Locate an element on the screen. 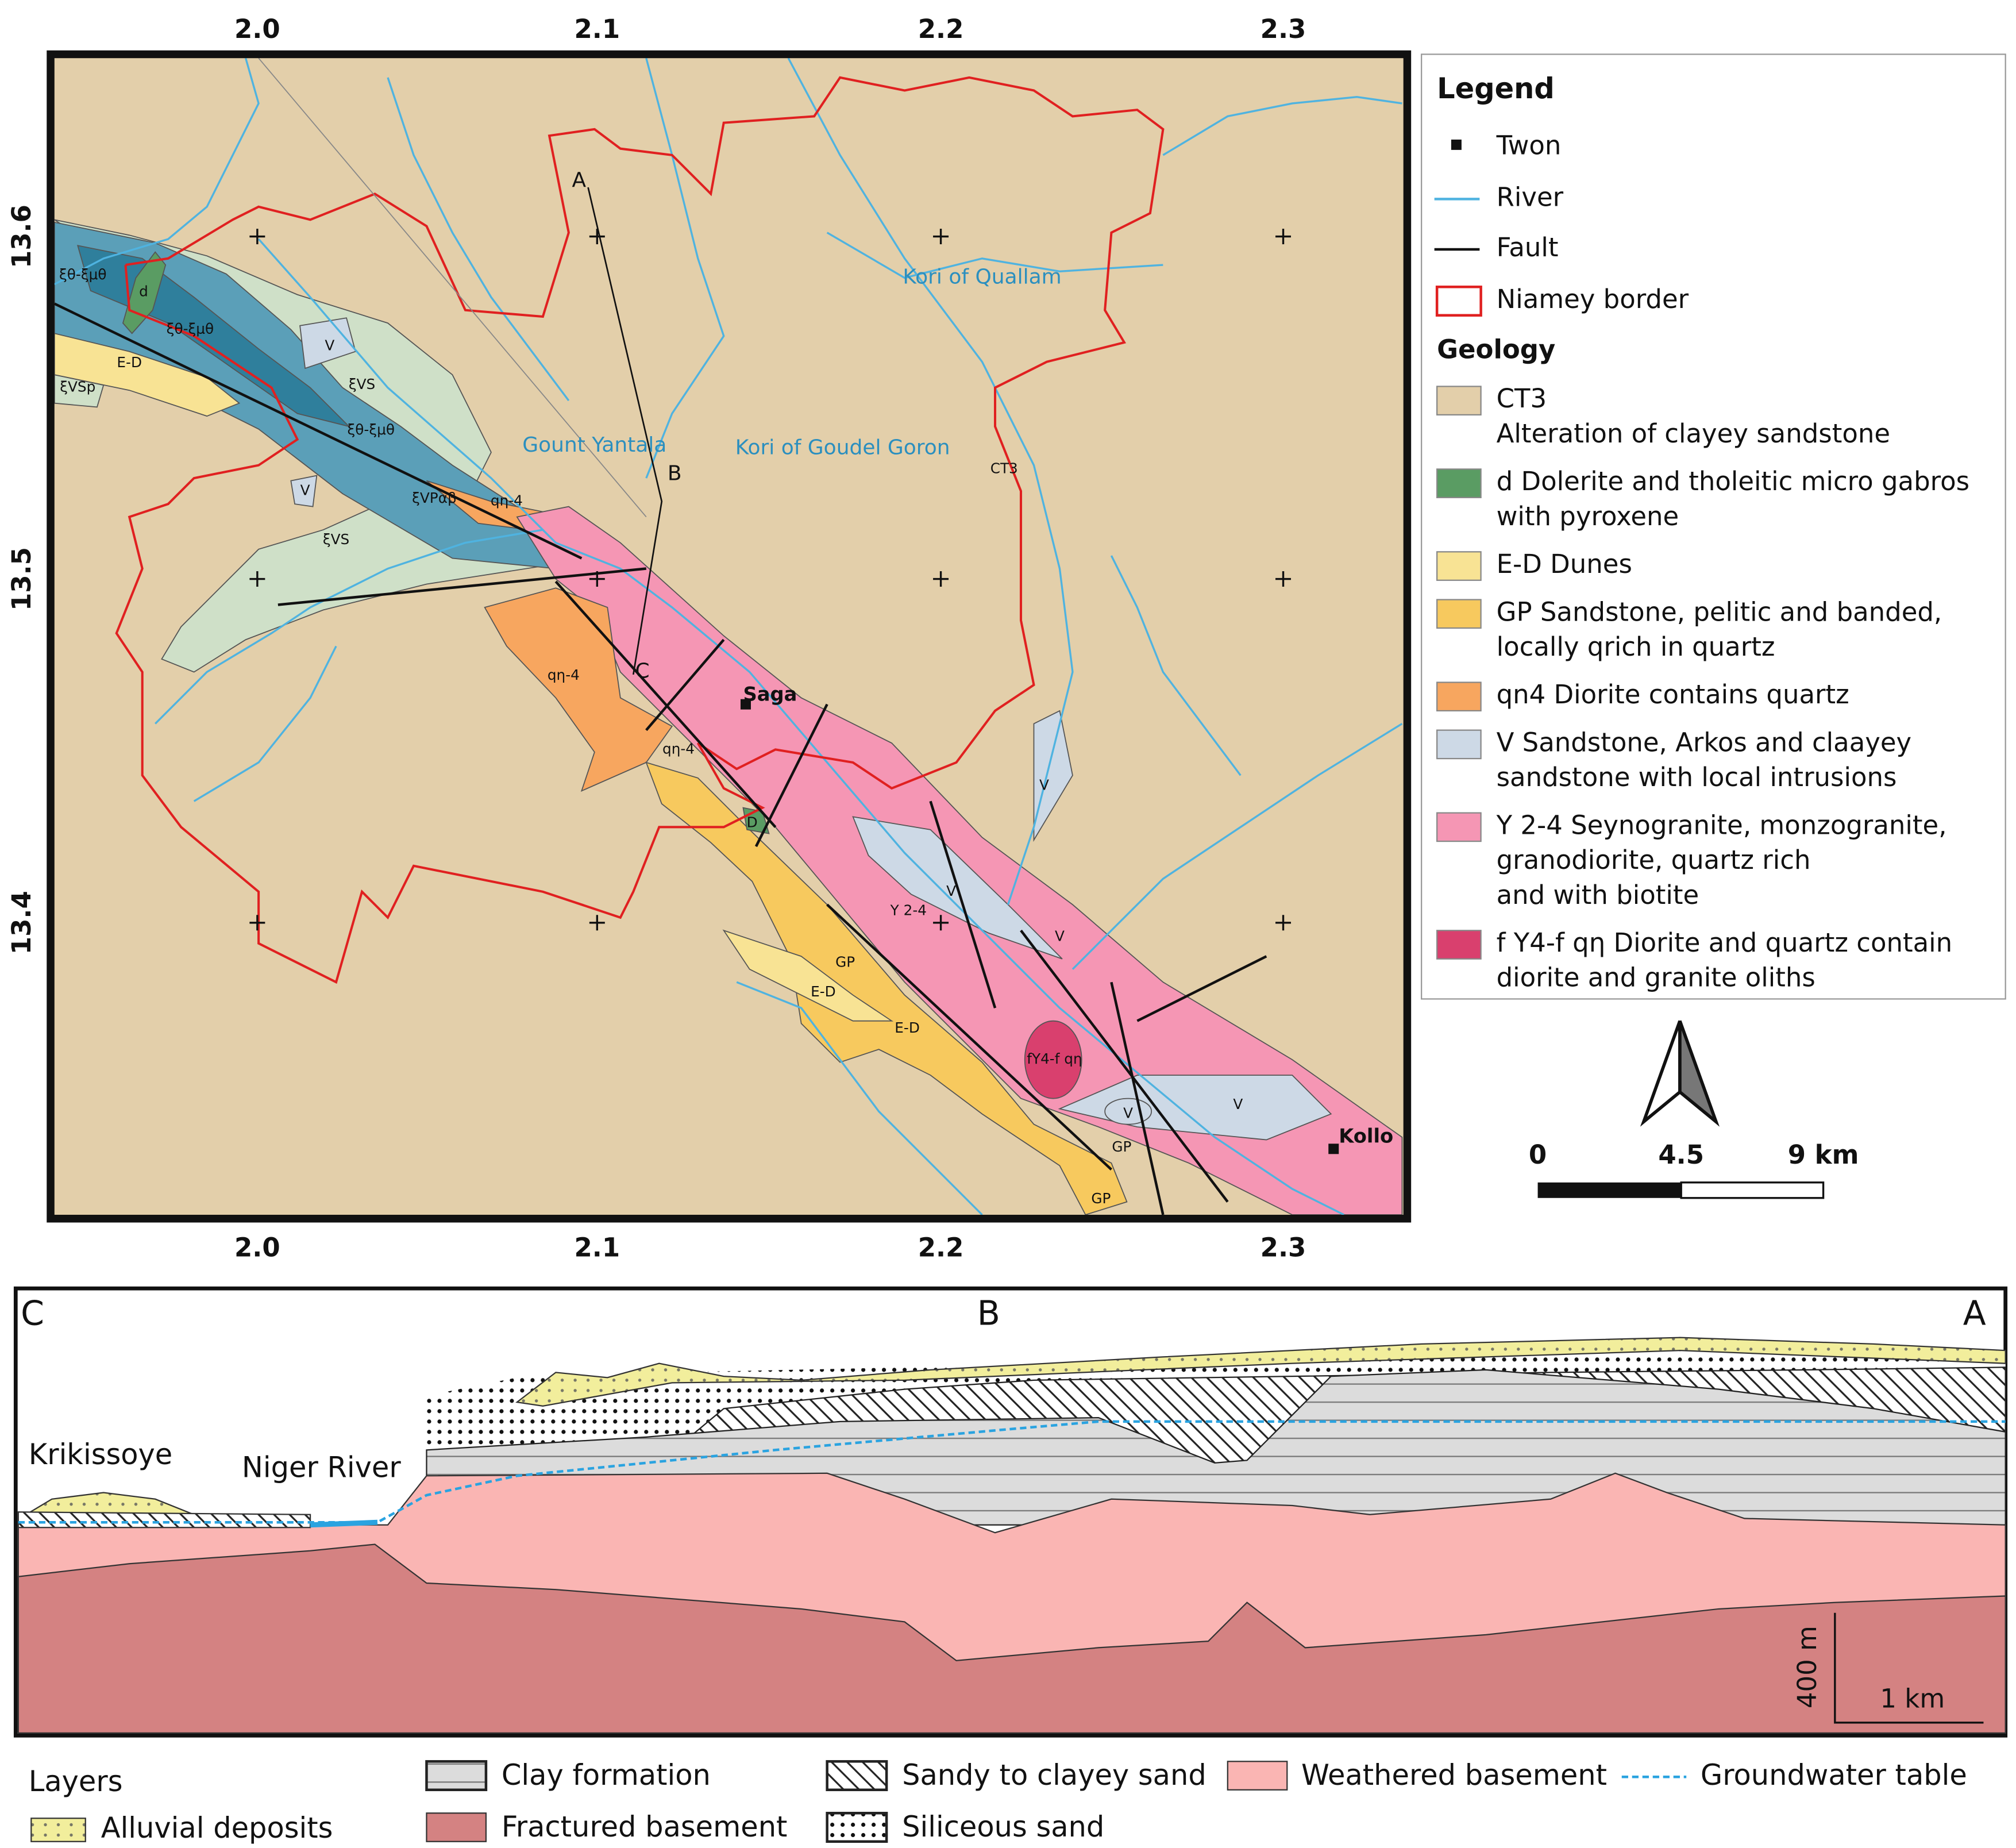 Image resolution: width=2016 pixels, height=1848 pixels. town-marker is located at coordinates (1333, 1149).